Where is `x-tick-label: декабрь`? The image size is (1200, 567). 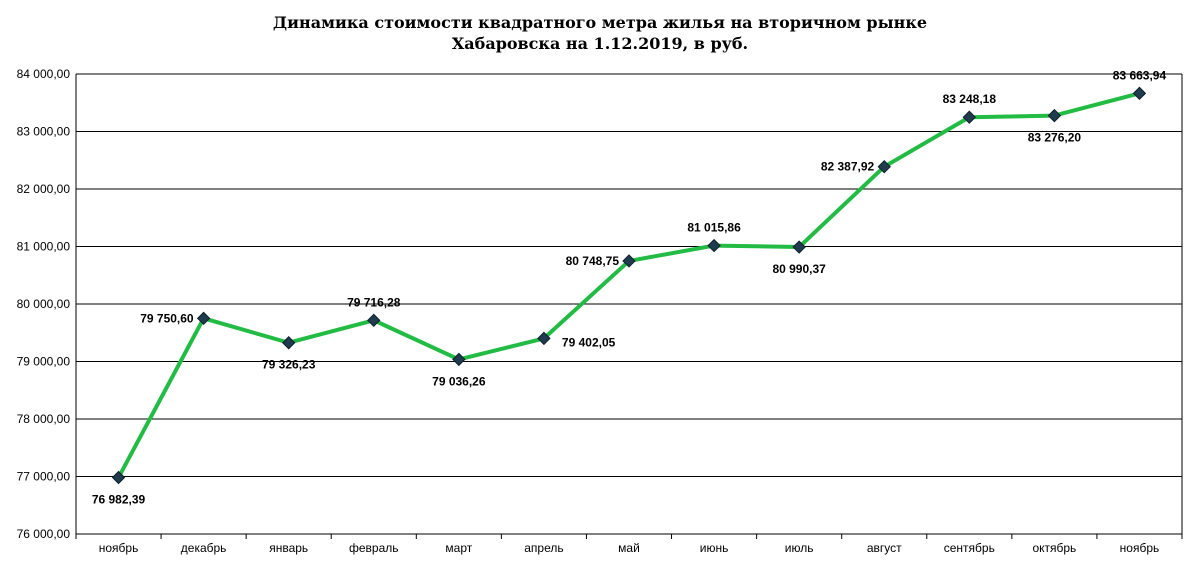
x-tick-label: декабрь is located at coordinates (204, 548).